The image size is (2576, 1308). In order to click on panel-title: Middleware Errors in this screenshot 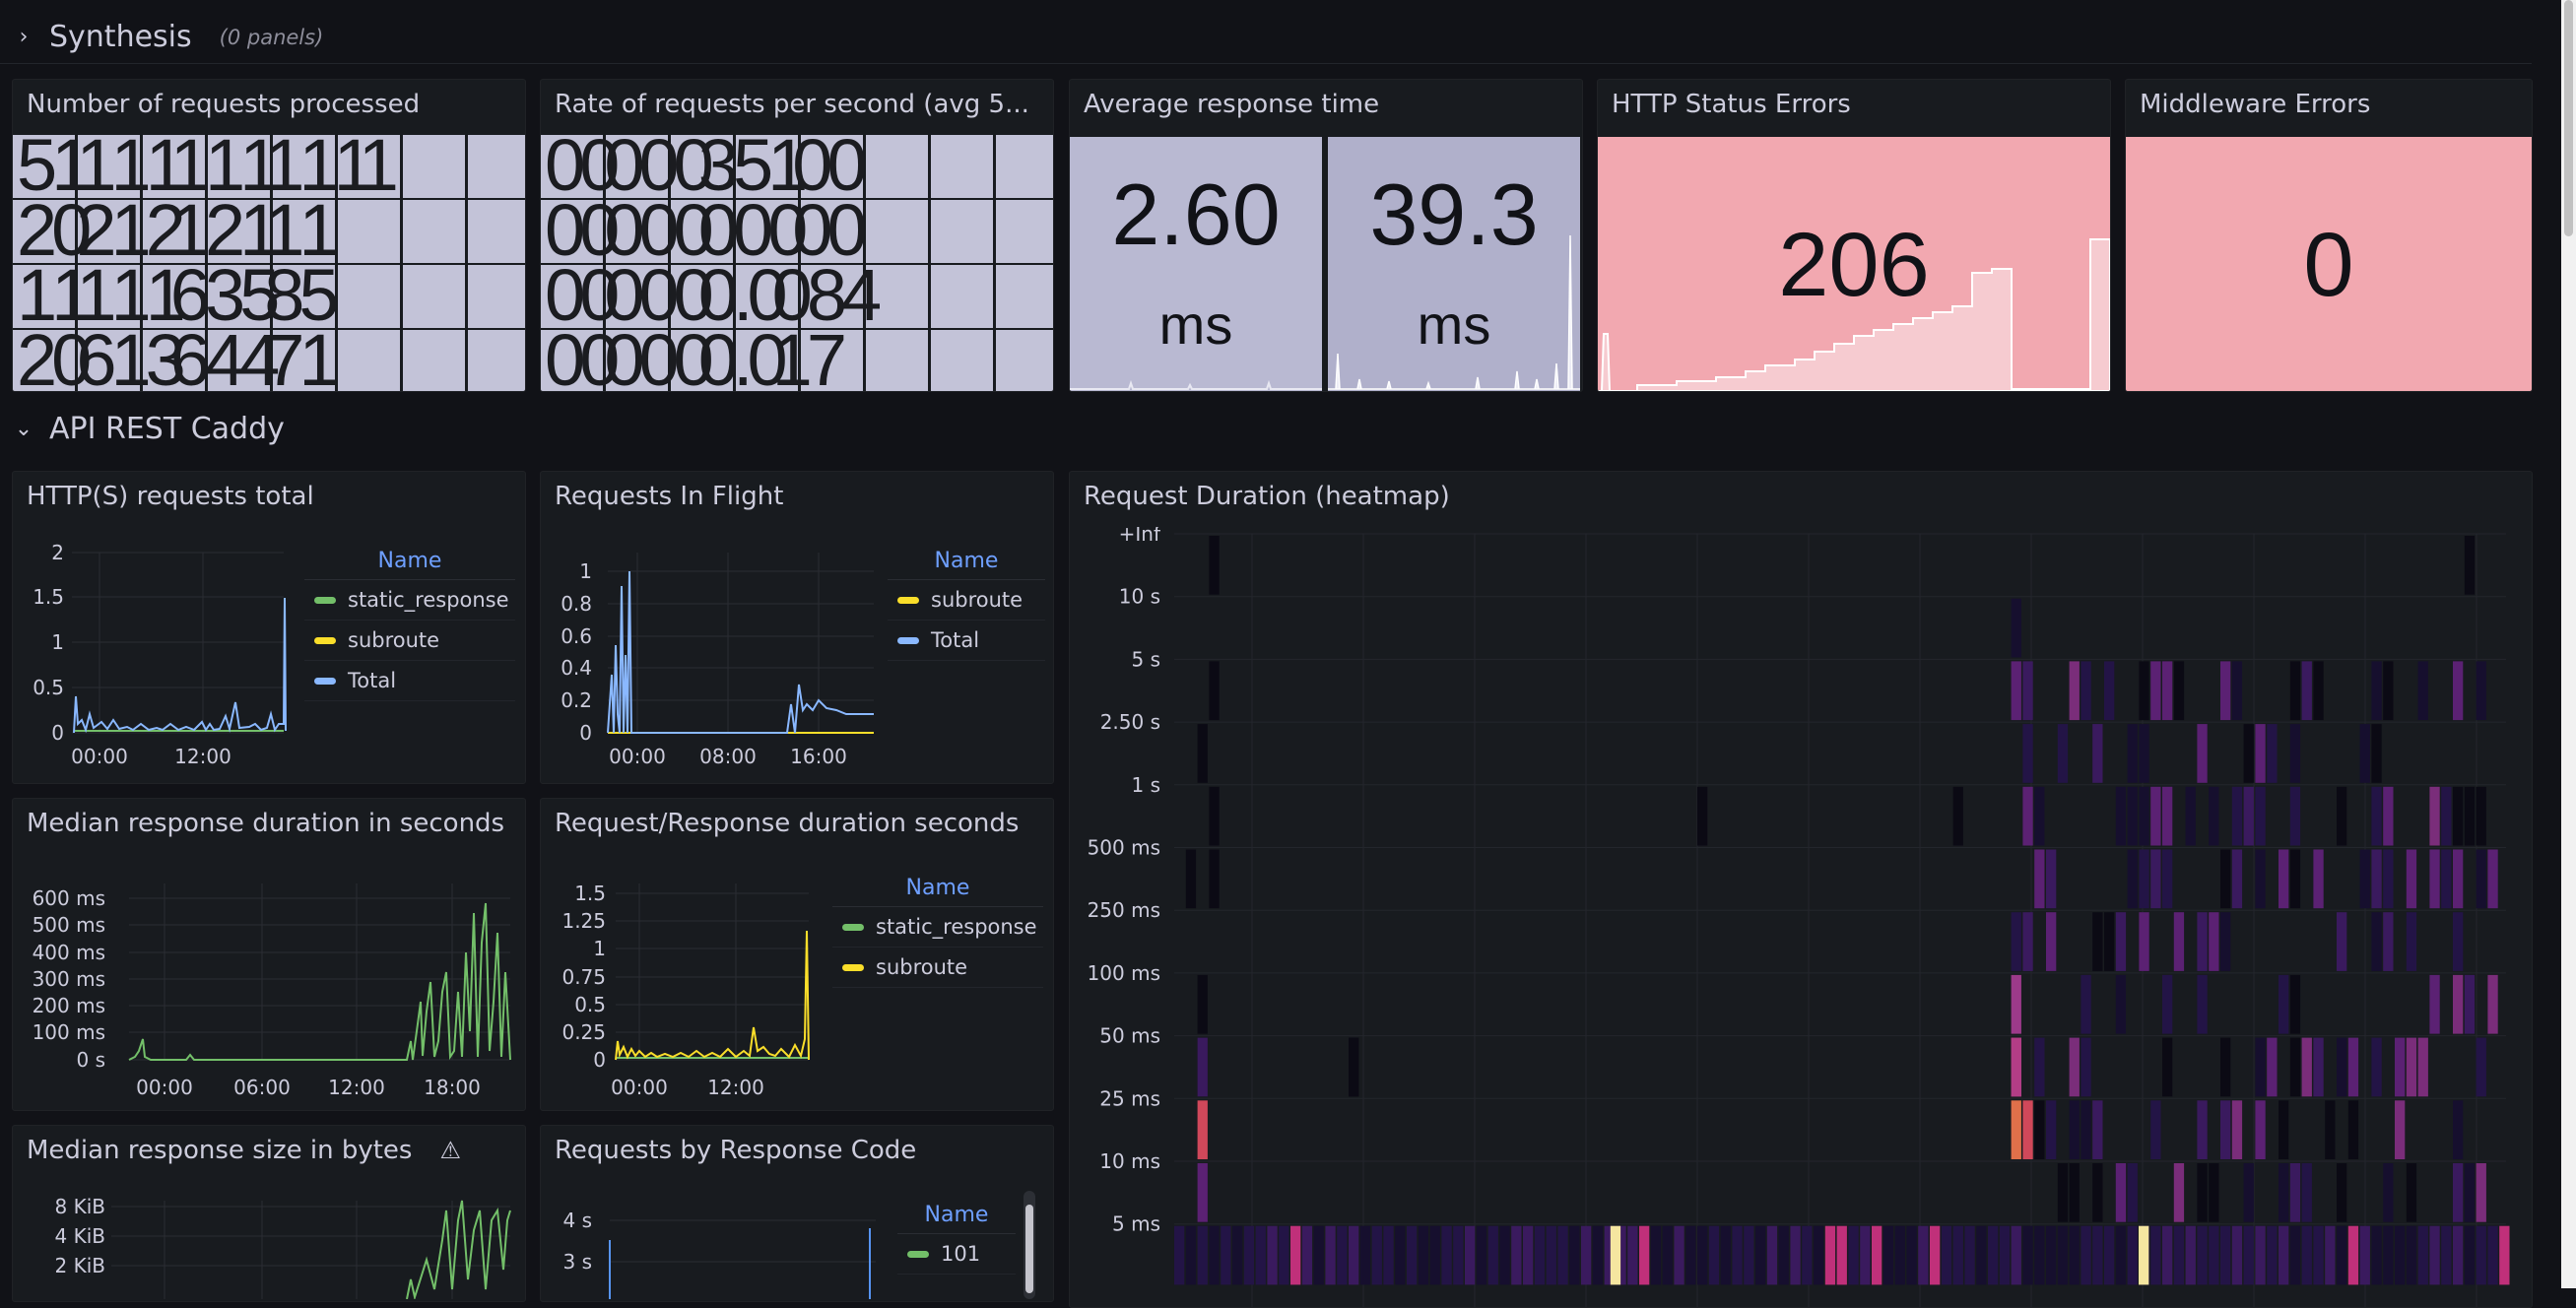, I will do `click(2255, 104)`.